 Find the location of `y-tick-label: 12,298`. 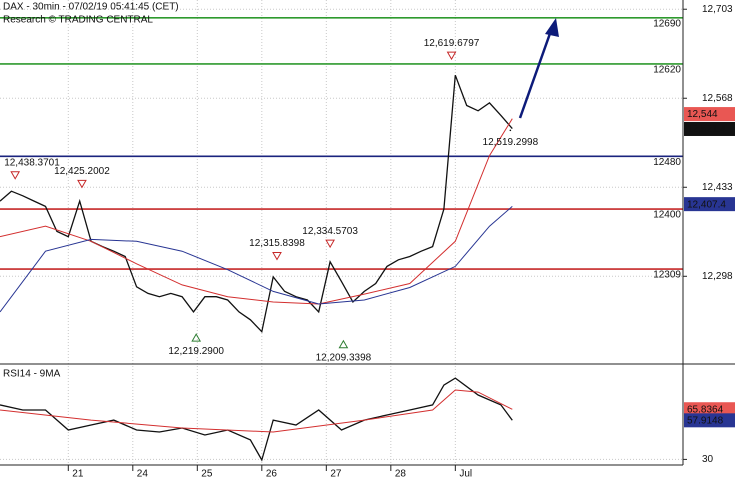

y-tick-label: 12,298 is located at coordinates (717, 276).